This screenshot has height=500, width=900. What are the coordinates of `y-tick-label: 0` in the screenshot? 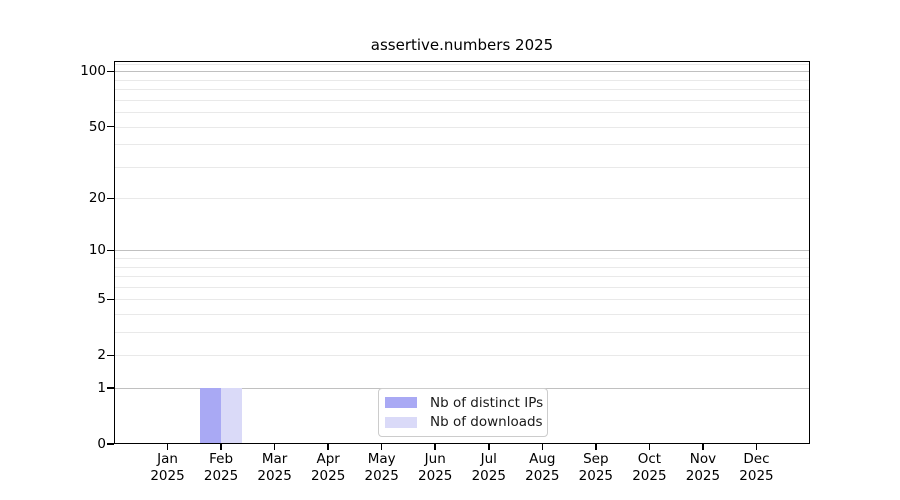 It's located at (101, 444).